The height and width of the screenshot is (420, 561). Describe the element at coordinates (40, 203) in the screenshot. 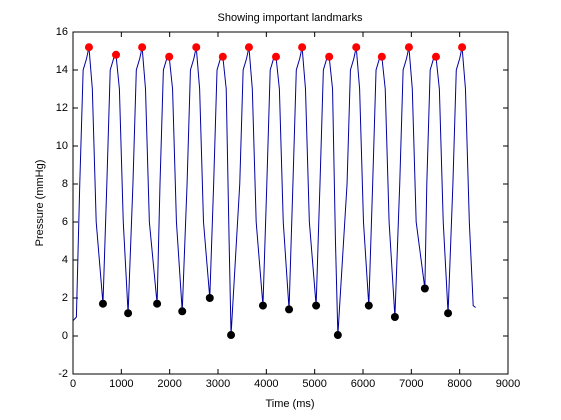

I see `y-axis-label: Pressure (mmHg)` at that location.